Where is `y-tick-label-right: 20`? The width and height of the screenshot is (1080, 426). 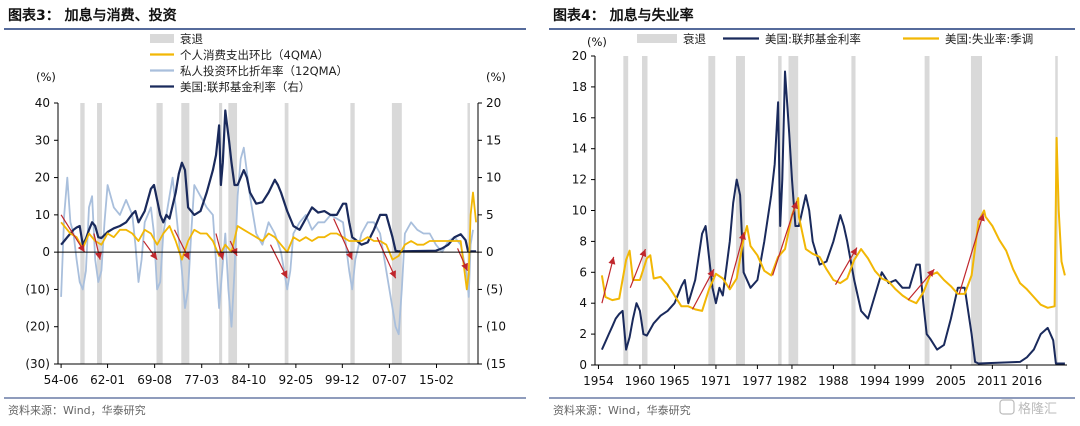 y-tick-label-right: 20 is located at coordinates (493, 103).